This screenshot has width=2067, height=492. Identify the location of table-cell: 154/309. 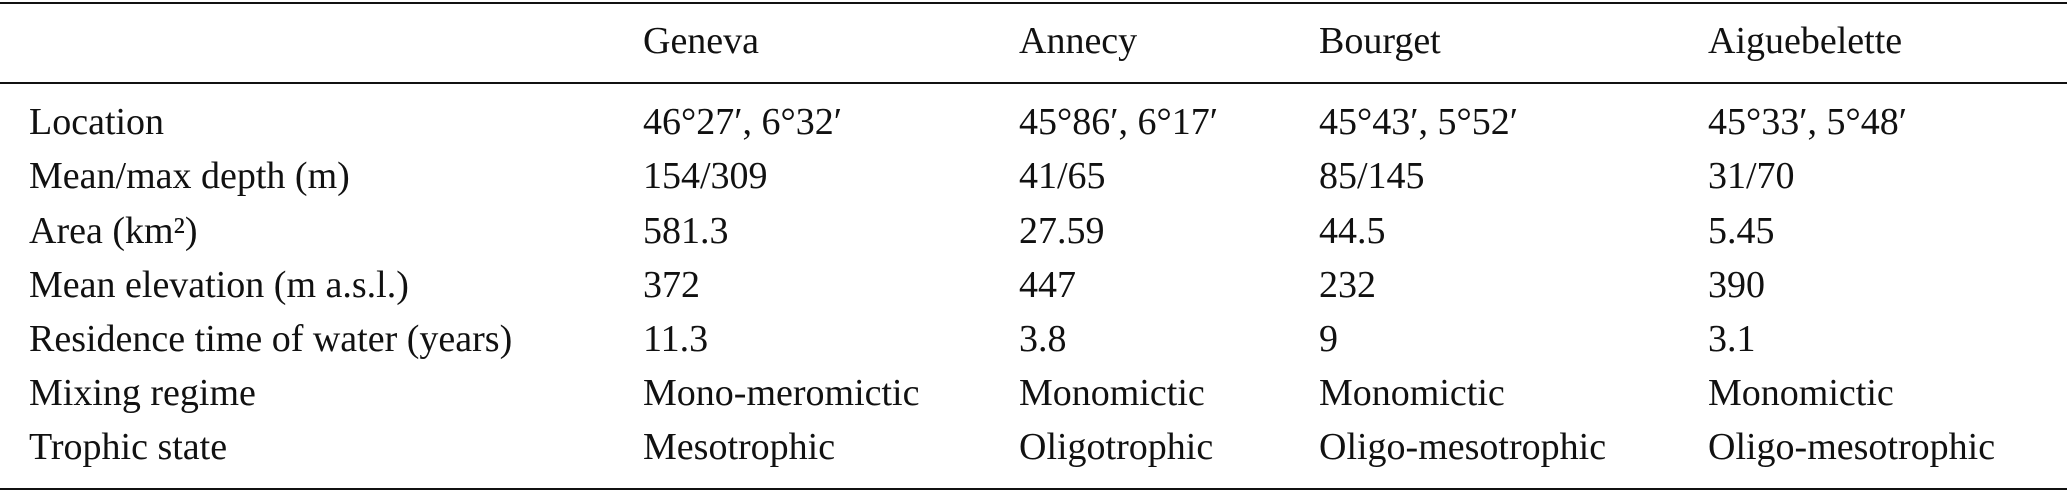
(705, 176).